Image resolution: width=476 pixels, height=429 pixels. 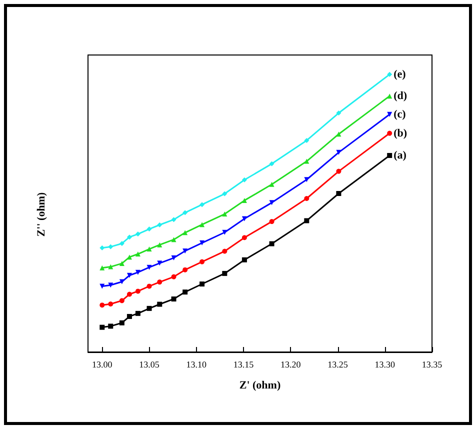 I want to click on x-tick-label: 13.35, so click(x=432, y=365).